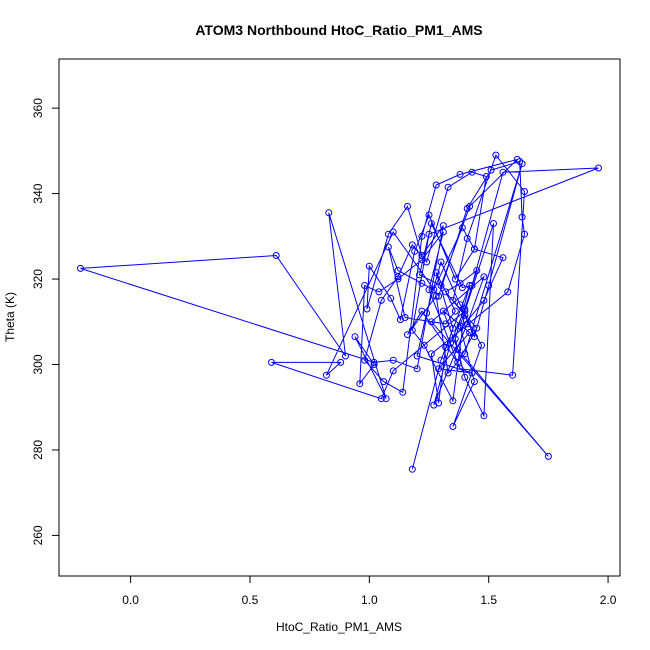  Describe the element at coordinates (38, 535) in the screenshot. I see `y-tick-label: 260` at that location.